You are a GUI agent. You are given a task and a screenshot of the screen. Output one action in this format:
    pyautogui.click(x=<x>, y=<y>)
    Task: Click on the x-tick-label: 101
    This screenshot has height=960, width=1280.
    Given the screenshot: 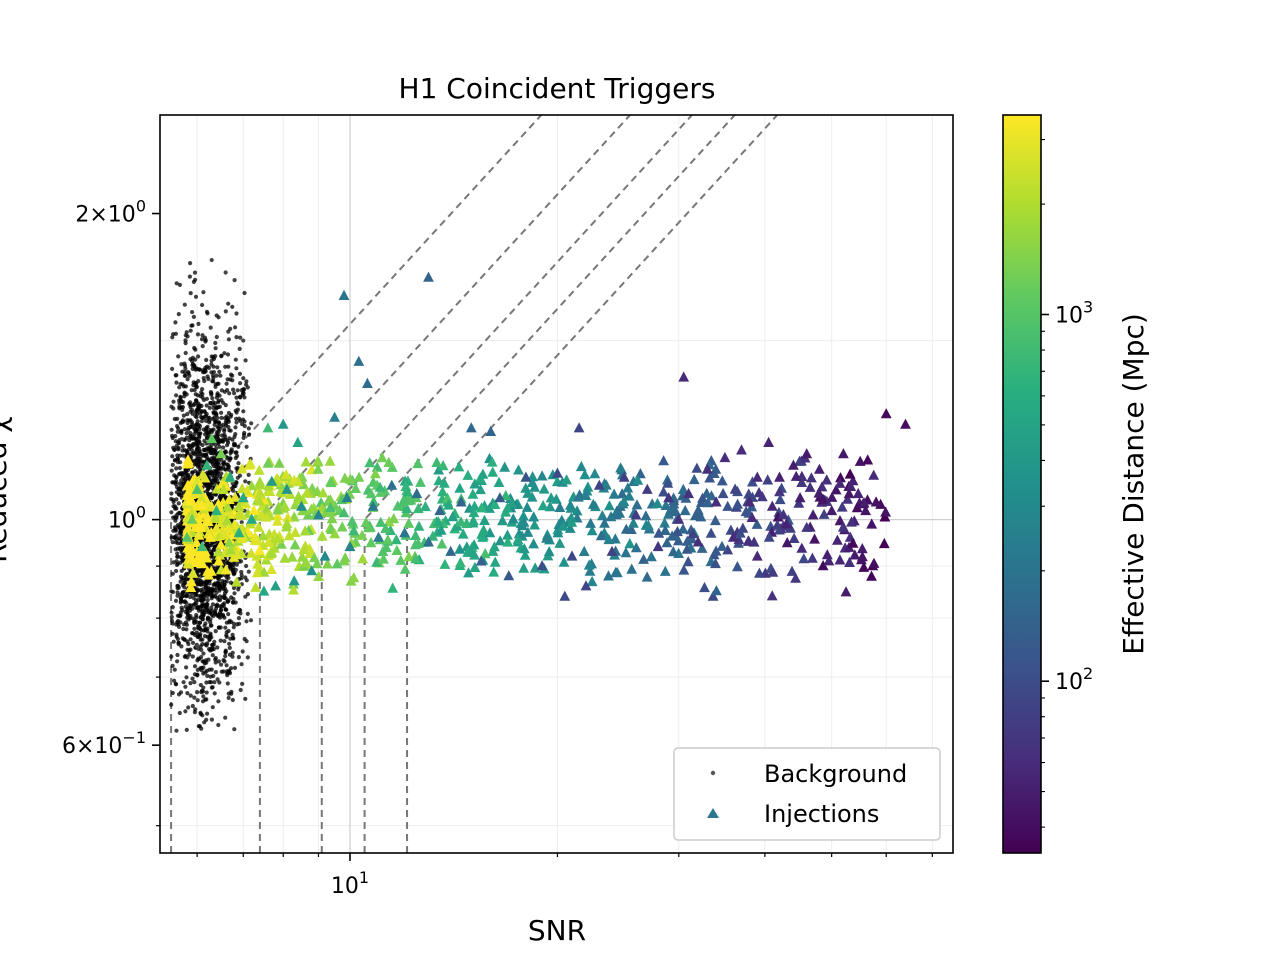 What is the action you would take?
    pyautogui.click(x=350, y=883)
    